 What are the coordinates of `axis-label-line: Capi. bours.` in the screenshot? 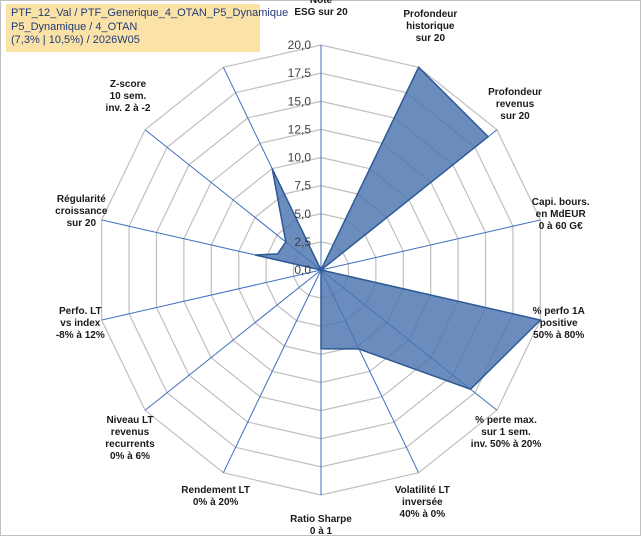 It's located at (561, 202).